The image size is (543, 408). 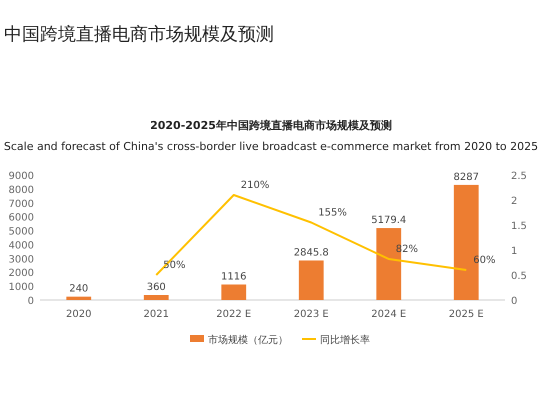 I want to click on data-label: 155%, so click(x=332, y=213).